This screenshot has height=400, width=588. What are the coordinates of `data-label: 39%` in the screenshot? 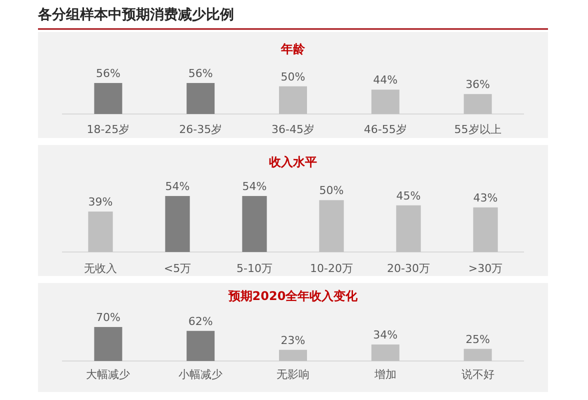 It's located at (100, 202).